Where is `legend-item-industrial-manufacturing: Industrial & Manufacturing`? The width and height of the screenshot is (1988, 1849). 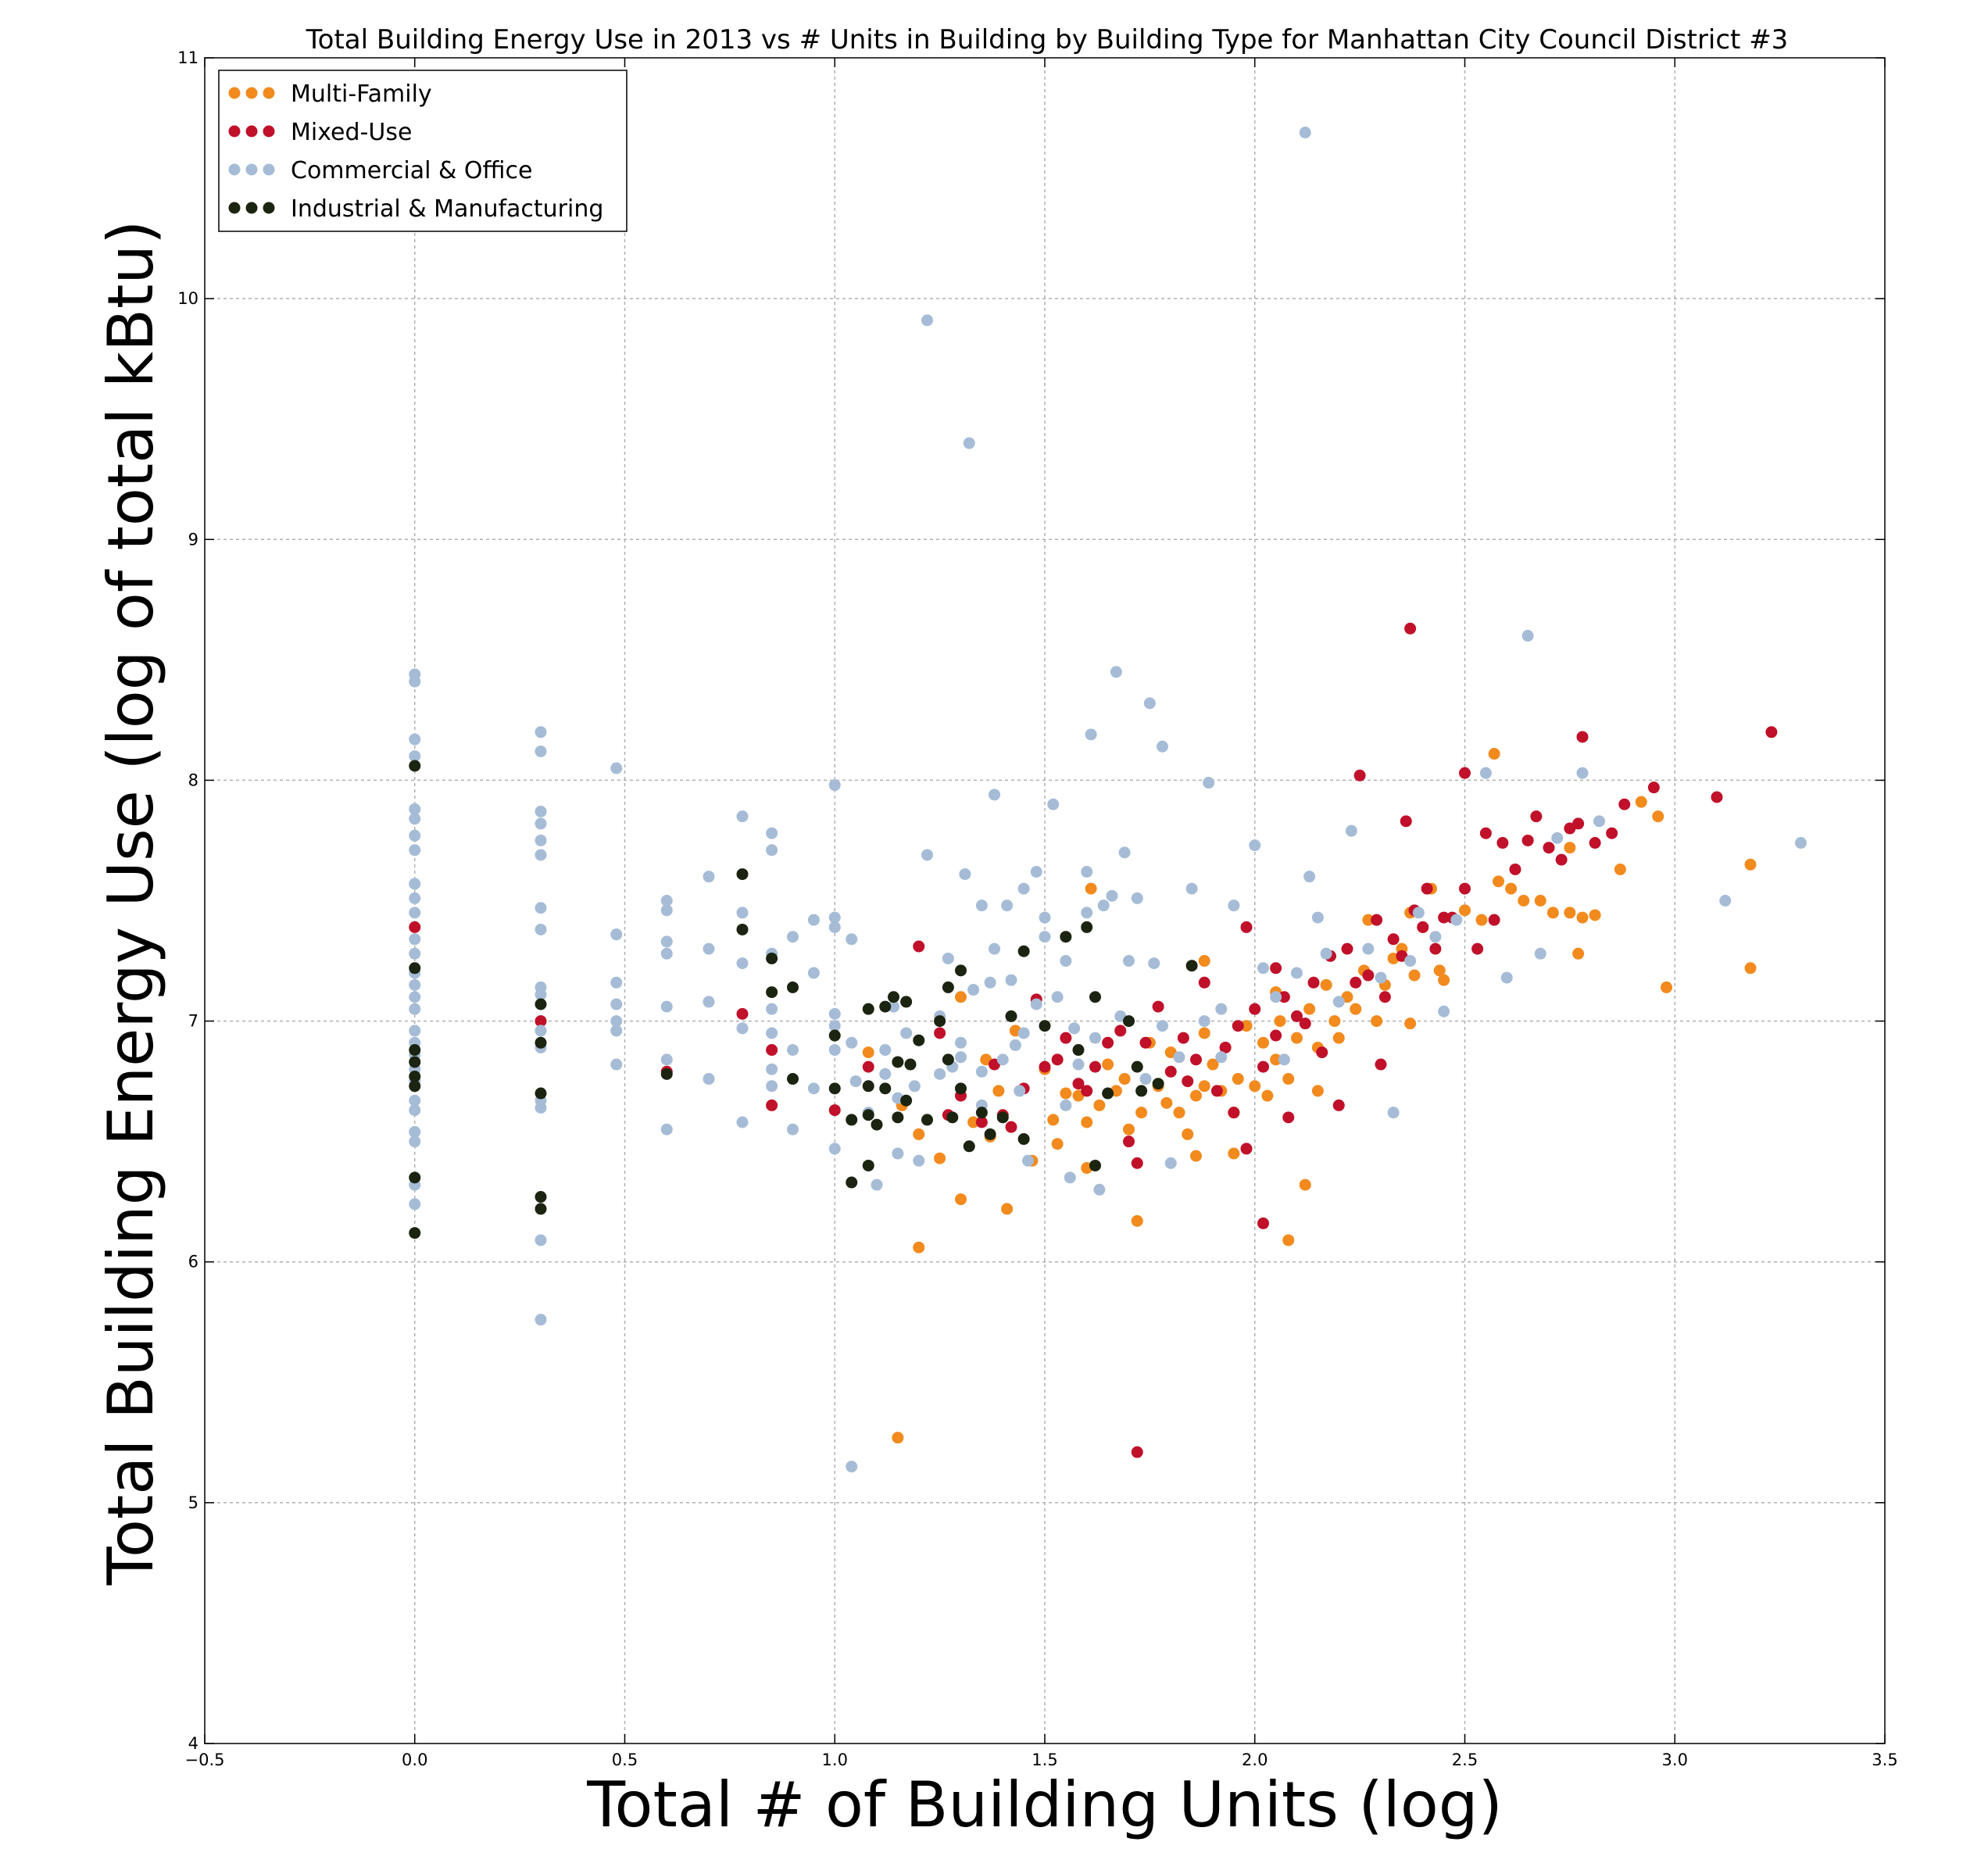 legend-item-industrial-manufacturing: Industrial & Manufacturing is located at coordinates (415, 209).